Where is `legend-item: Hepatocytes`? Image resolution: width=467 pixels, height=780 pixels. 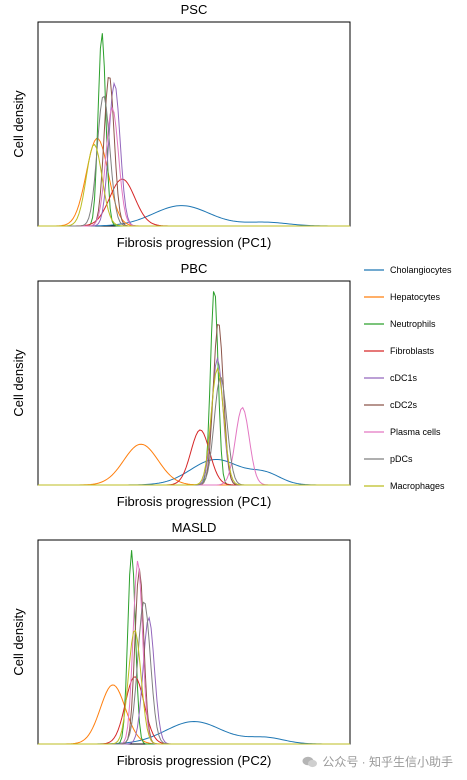
legend-item: Hepatocytes is located at coordinates (402, 297).